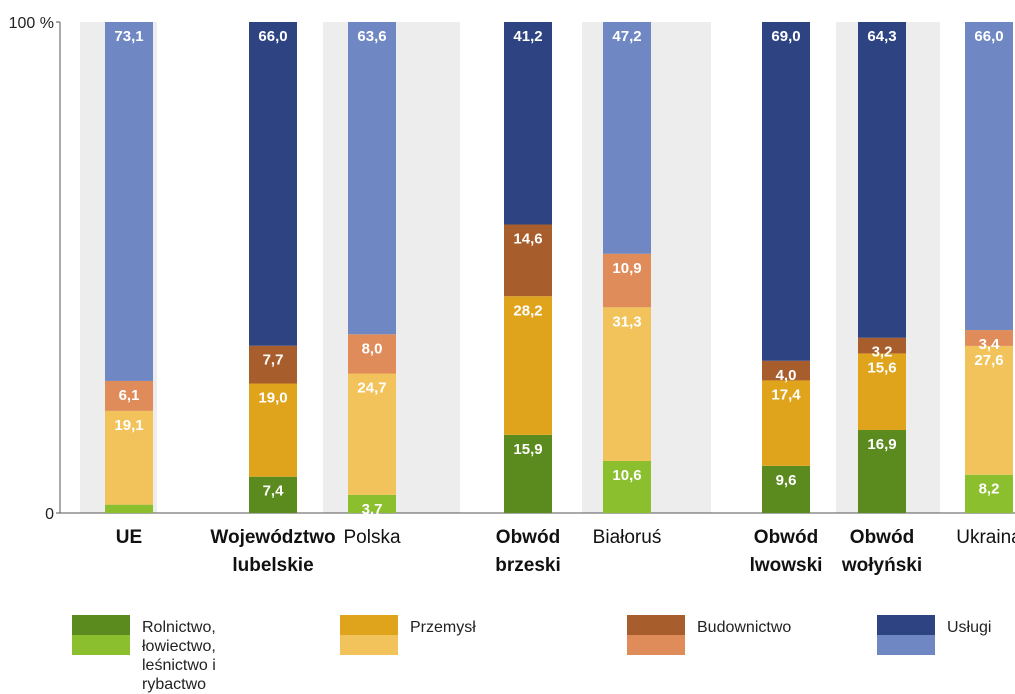  What do you see at coordinates (272, 537) in the screenshot?
I see `category-label-1-line-0: Województwo` at bounding box center [272, 537].